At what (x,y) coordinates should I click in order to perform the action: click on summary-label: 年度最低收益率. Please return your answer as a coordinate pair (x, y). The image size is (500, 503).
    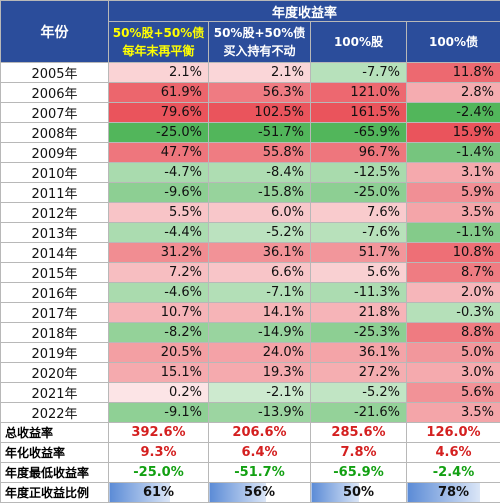
    Looking at the image, I should click on (55, 473).